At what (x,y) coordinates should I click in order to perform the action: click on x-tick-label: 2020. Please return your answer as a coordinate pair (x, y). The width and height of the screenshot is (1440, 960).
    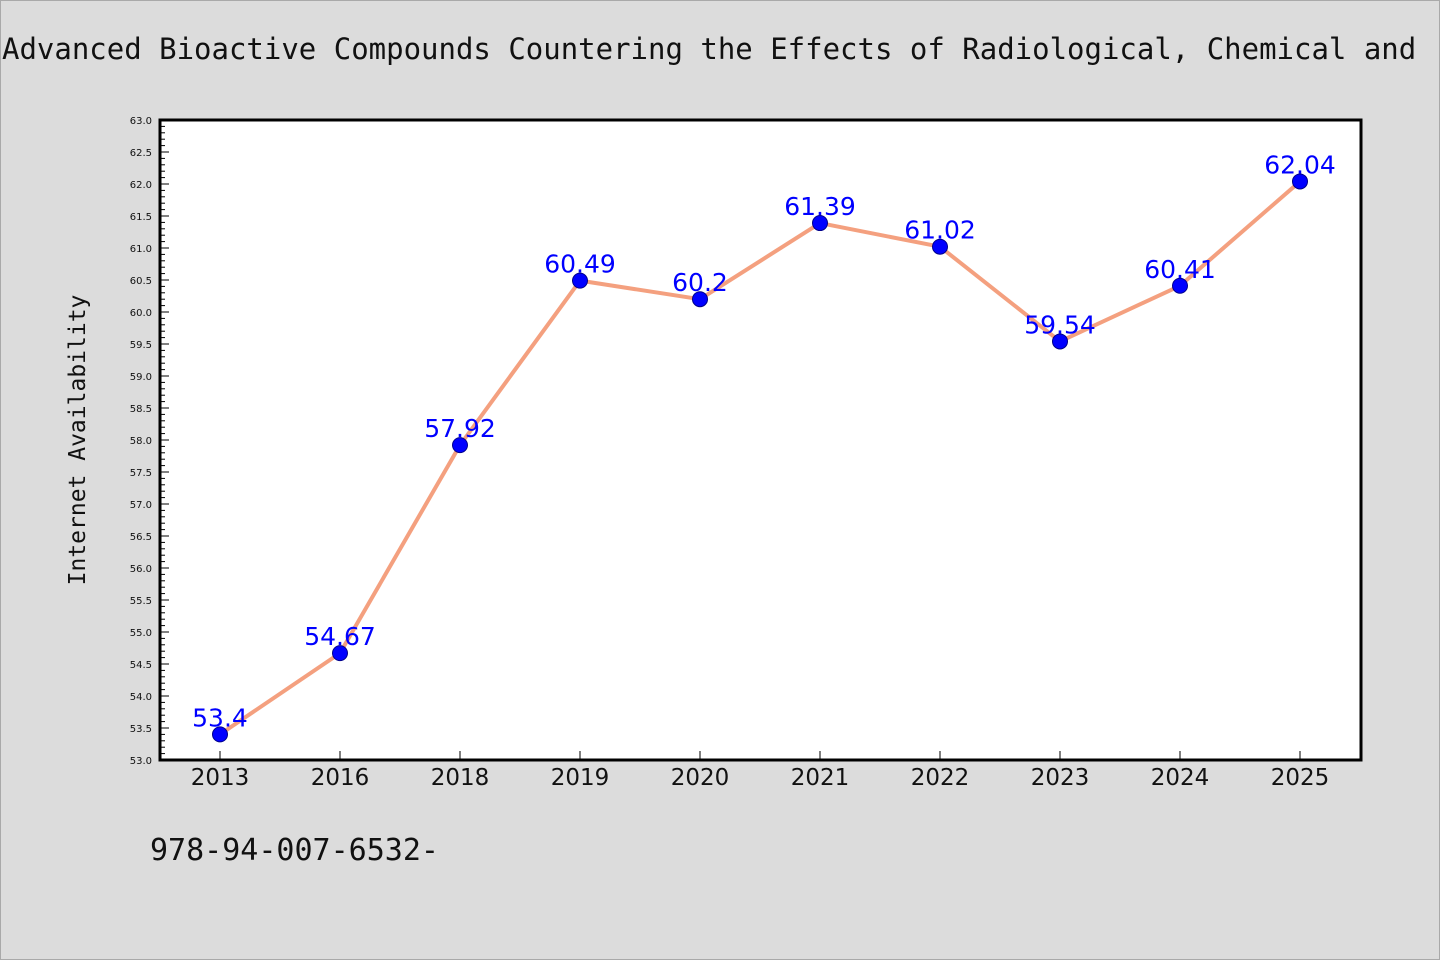
    Looking at the image, I should click on (700, 778).